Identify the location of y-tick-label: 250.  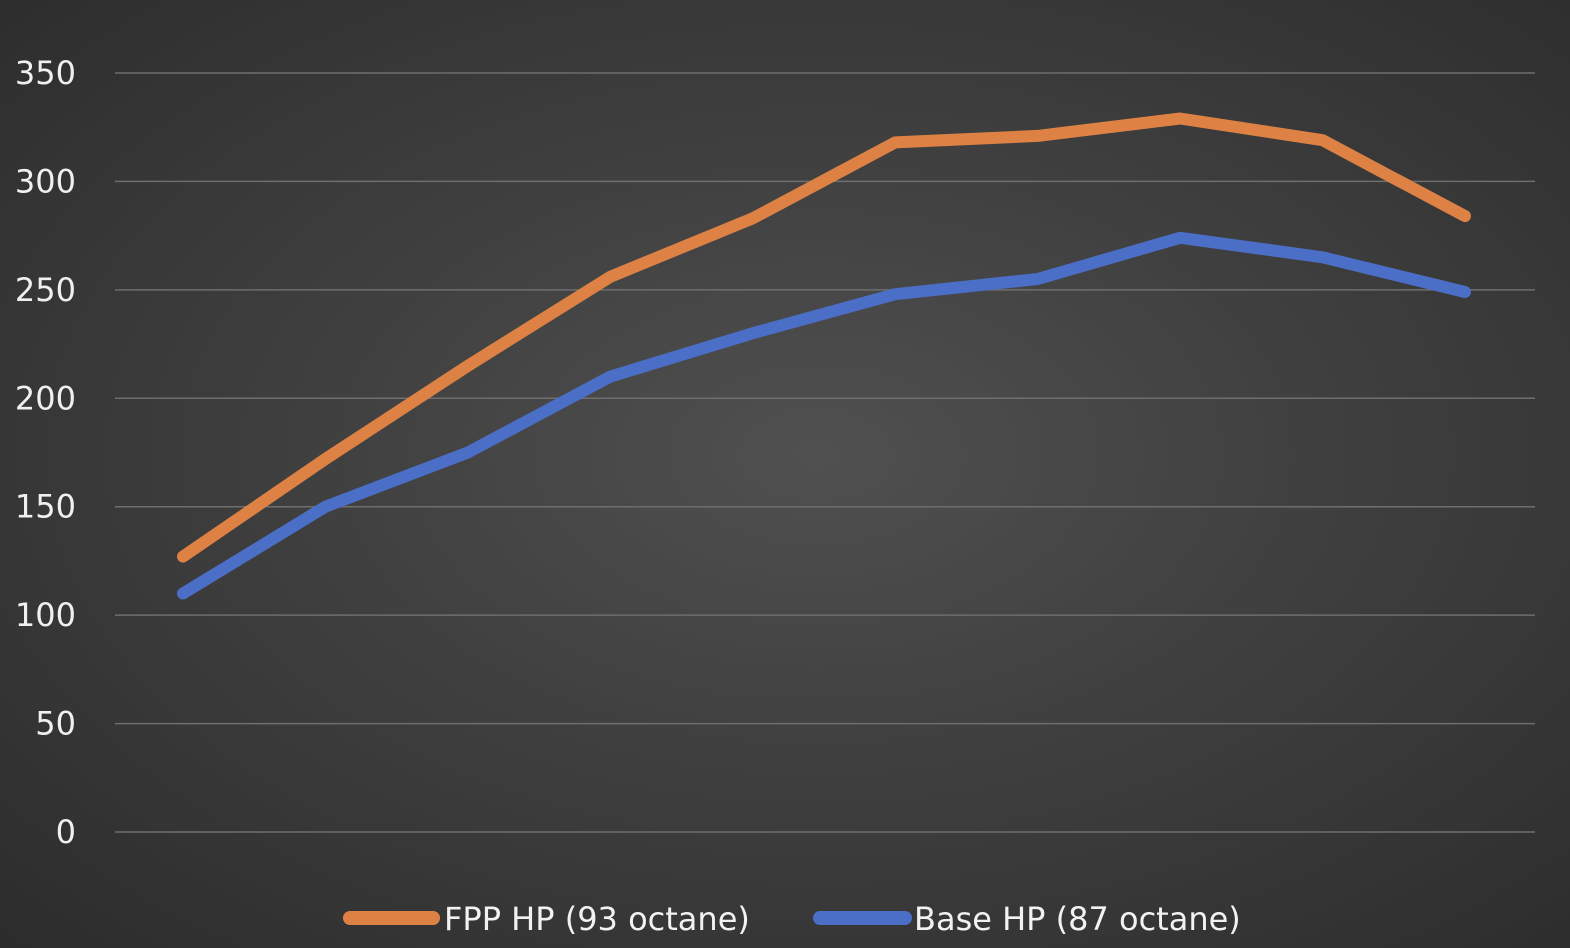
(45, 290).